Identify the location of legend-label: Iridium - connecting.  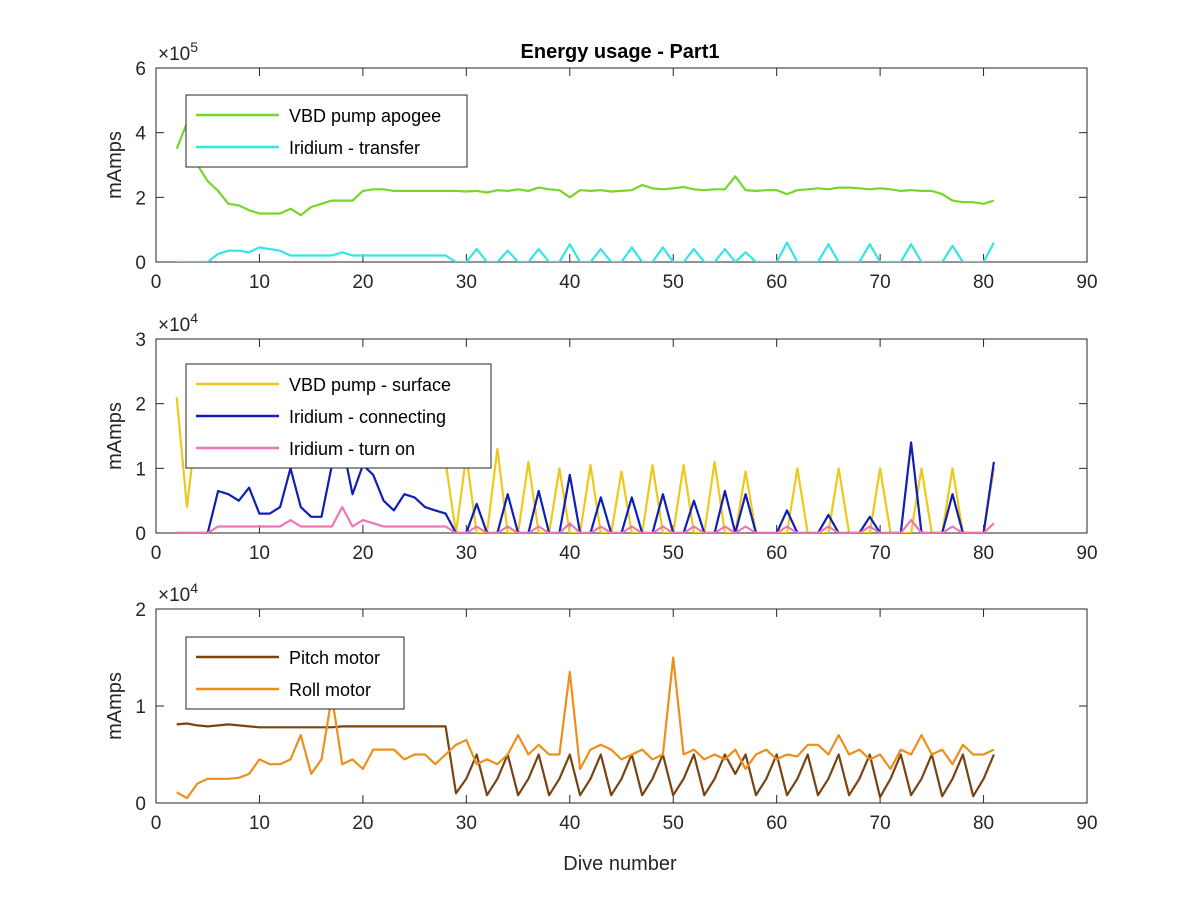
(367, 417).